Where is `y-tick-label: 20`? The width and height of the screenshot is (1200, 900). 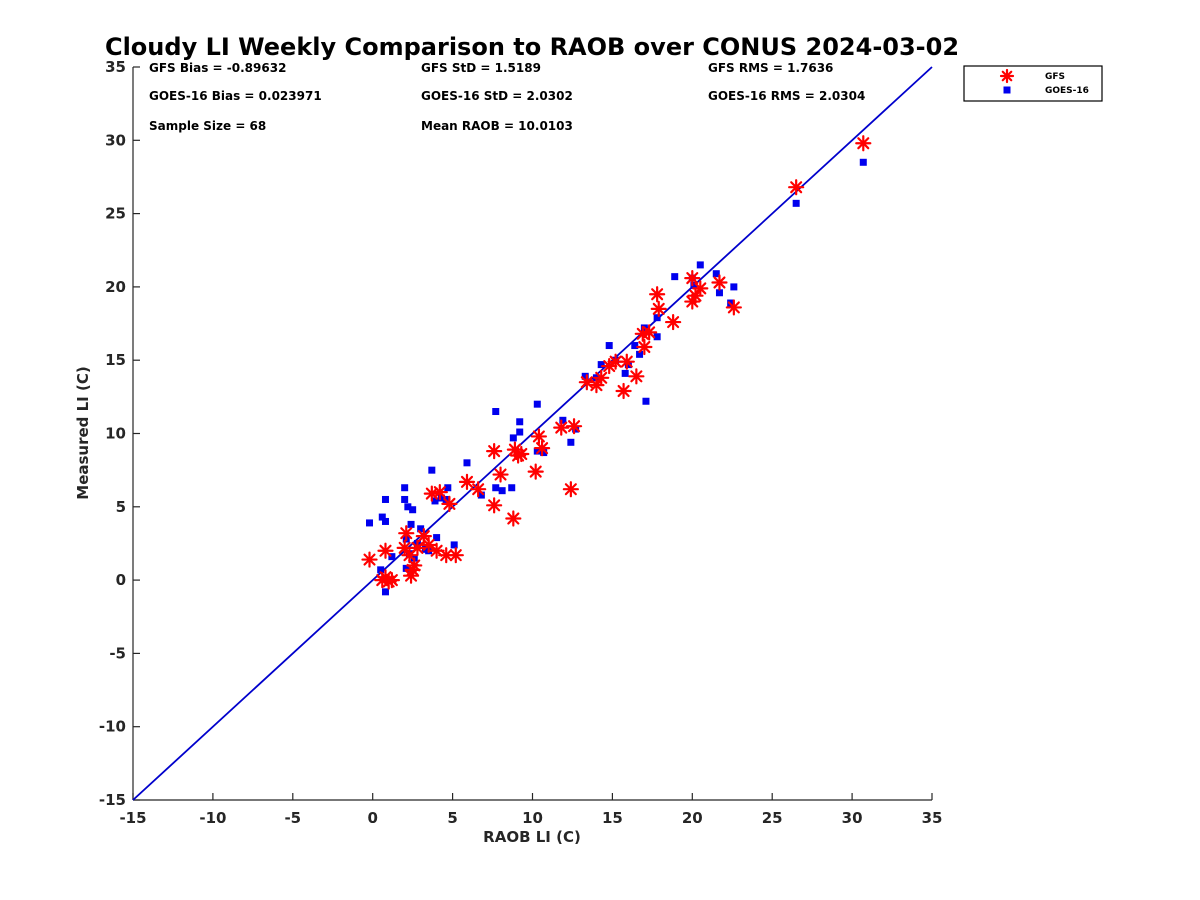 y-tick-label: 20 is located at coordinates (115, 287).